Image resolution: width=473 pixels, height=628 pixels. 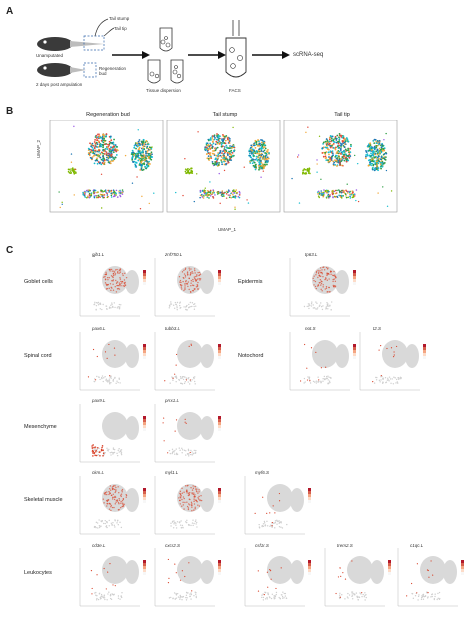 What do you see at coordinates (38, 282) in the screenshot?
I see `celltype-goblet: Goblet cells` at bounding box center [38, 282].